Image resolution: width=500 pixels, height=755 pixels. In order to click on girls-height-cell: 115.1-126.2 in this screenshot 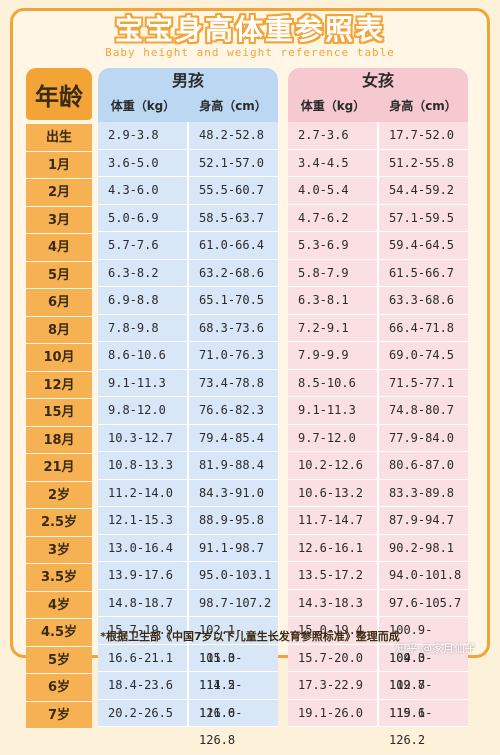, I will do `click(411, 726)`.